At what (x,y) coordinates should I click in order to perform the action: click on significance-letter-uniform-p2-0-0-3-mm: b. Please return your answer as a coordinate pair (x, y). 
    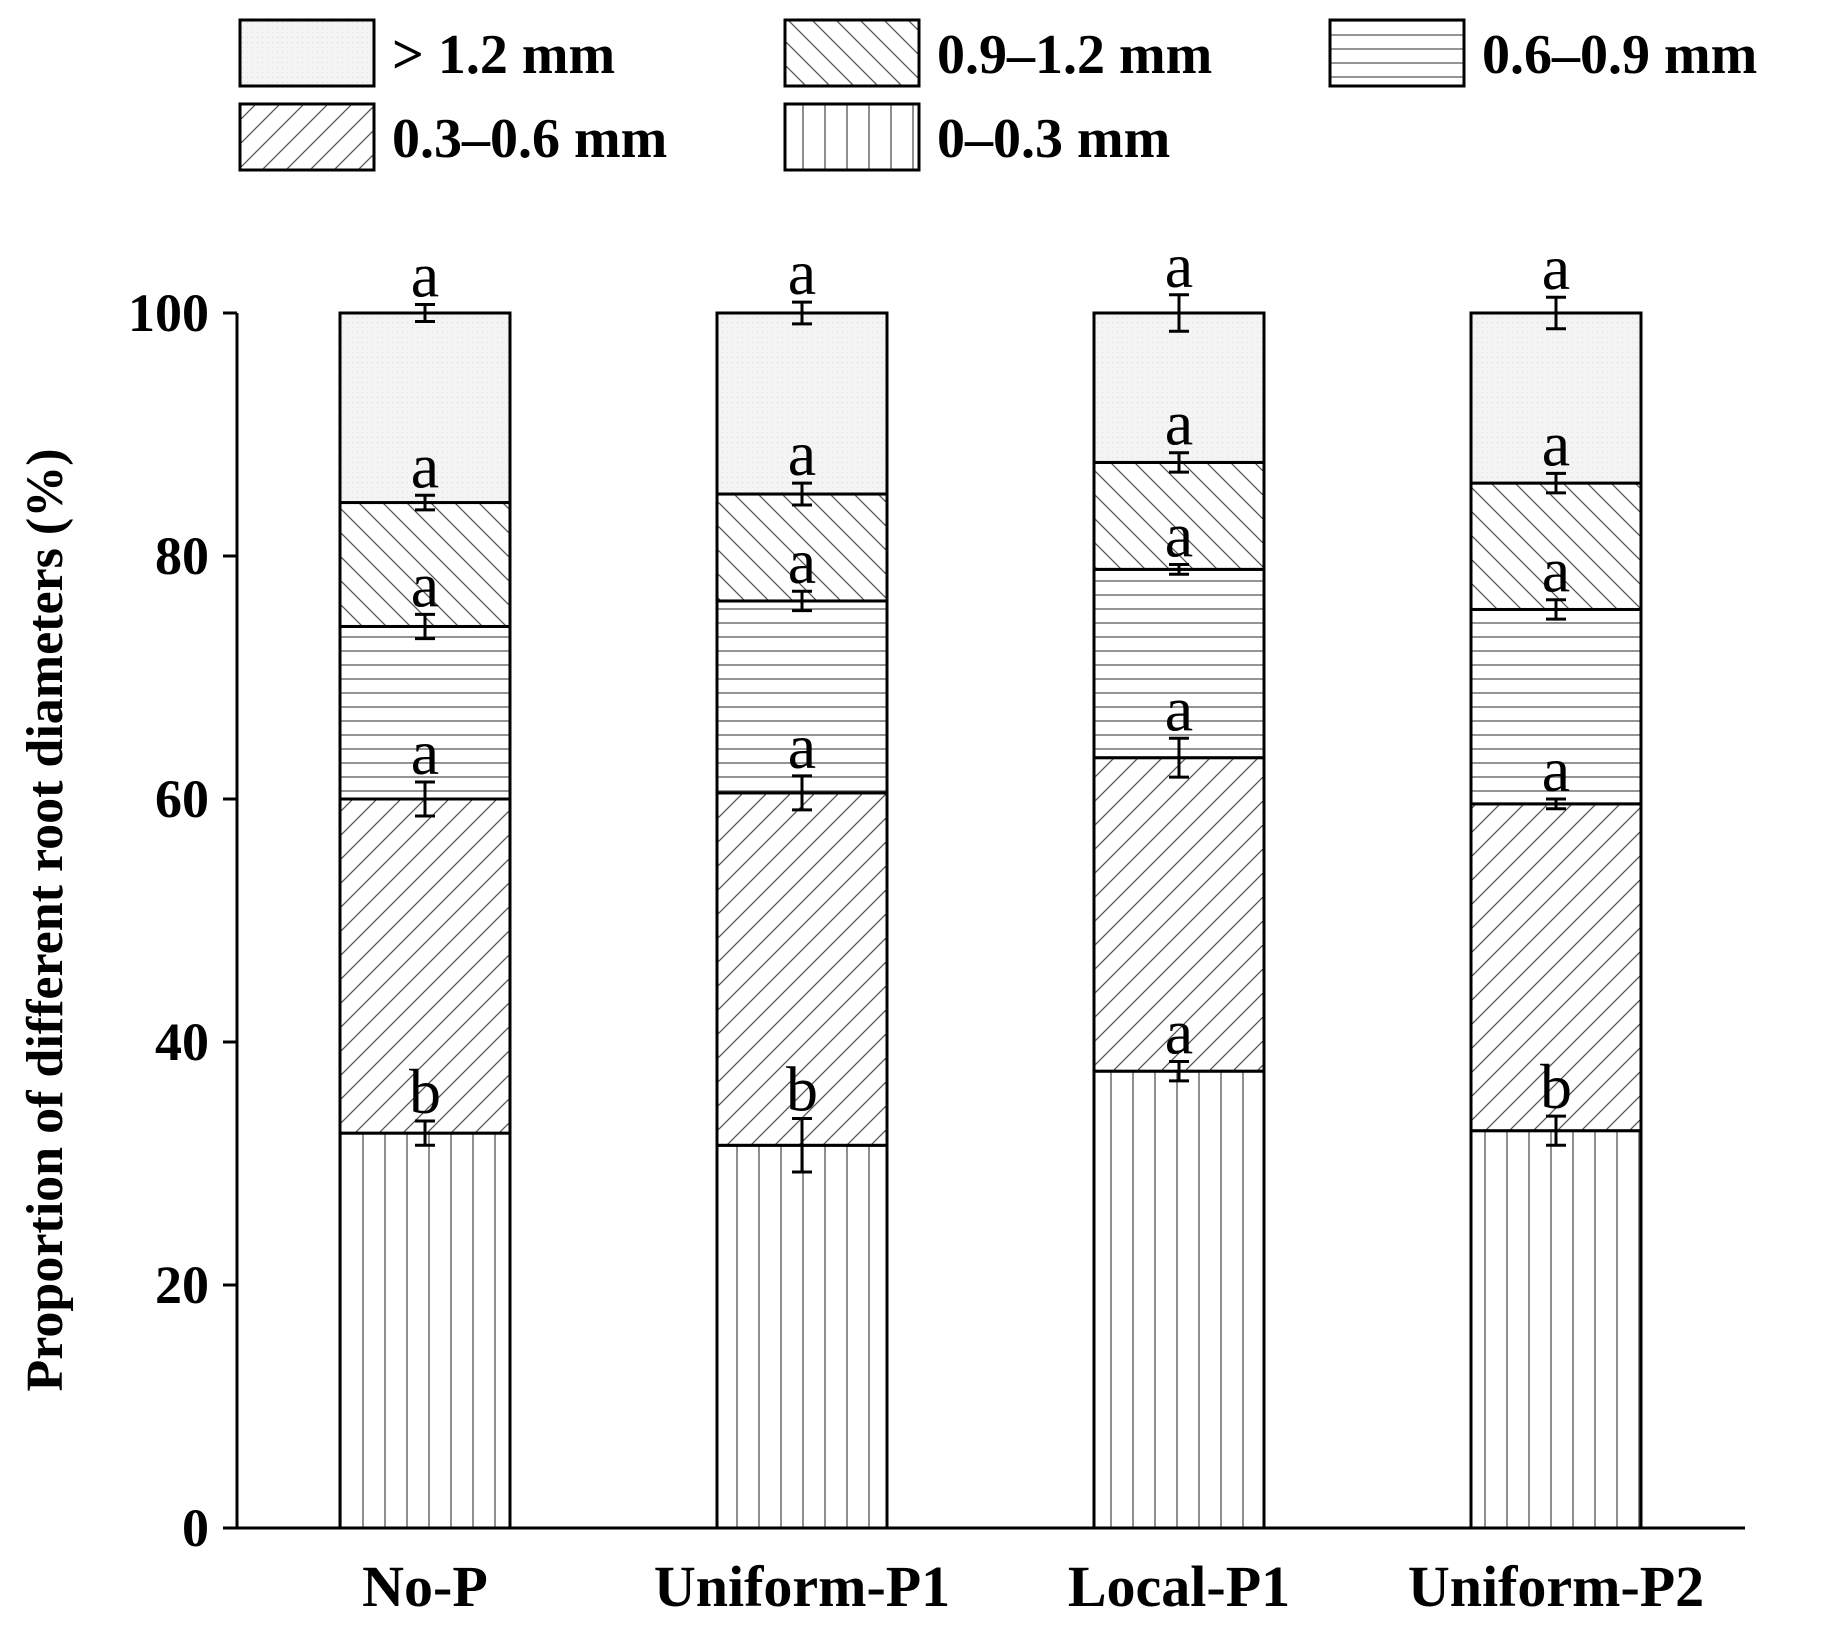
    Looking at the image, I should click on (1556, 1086).